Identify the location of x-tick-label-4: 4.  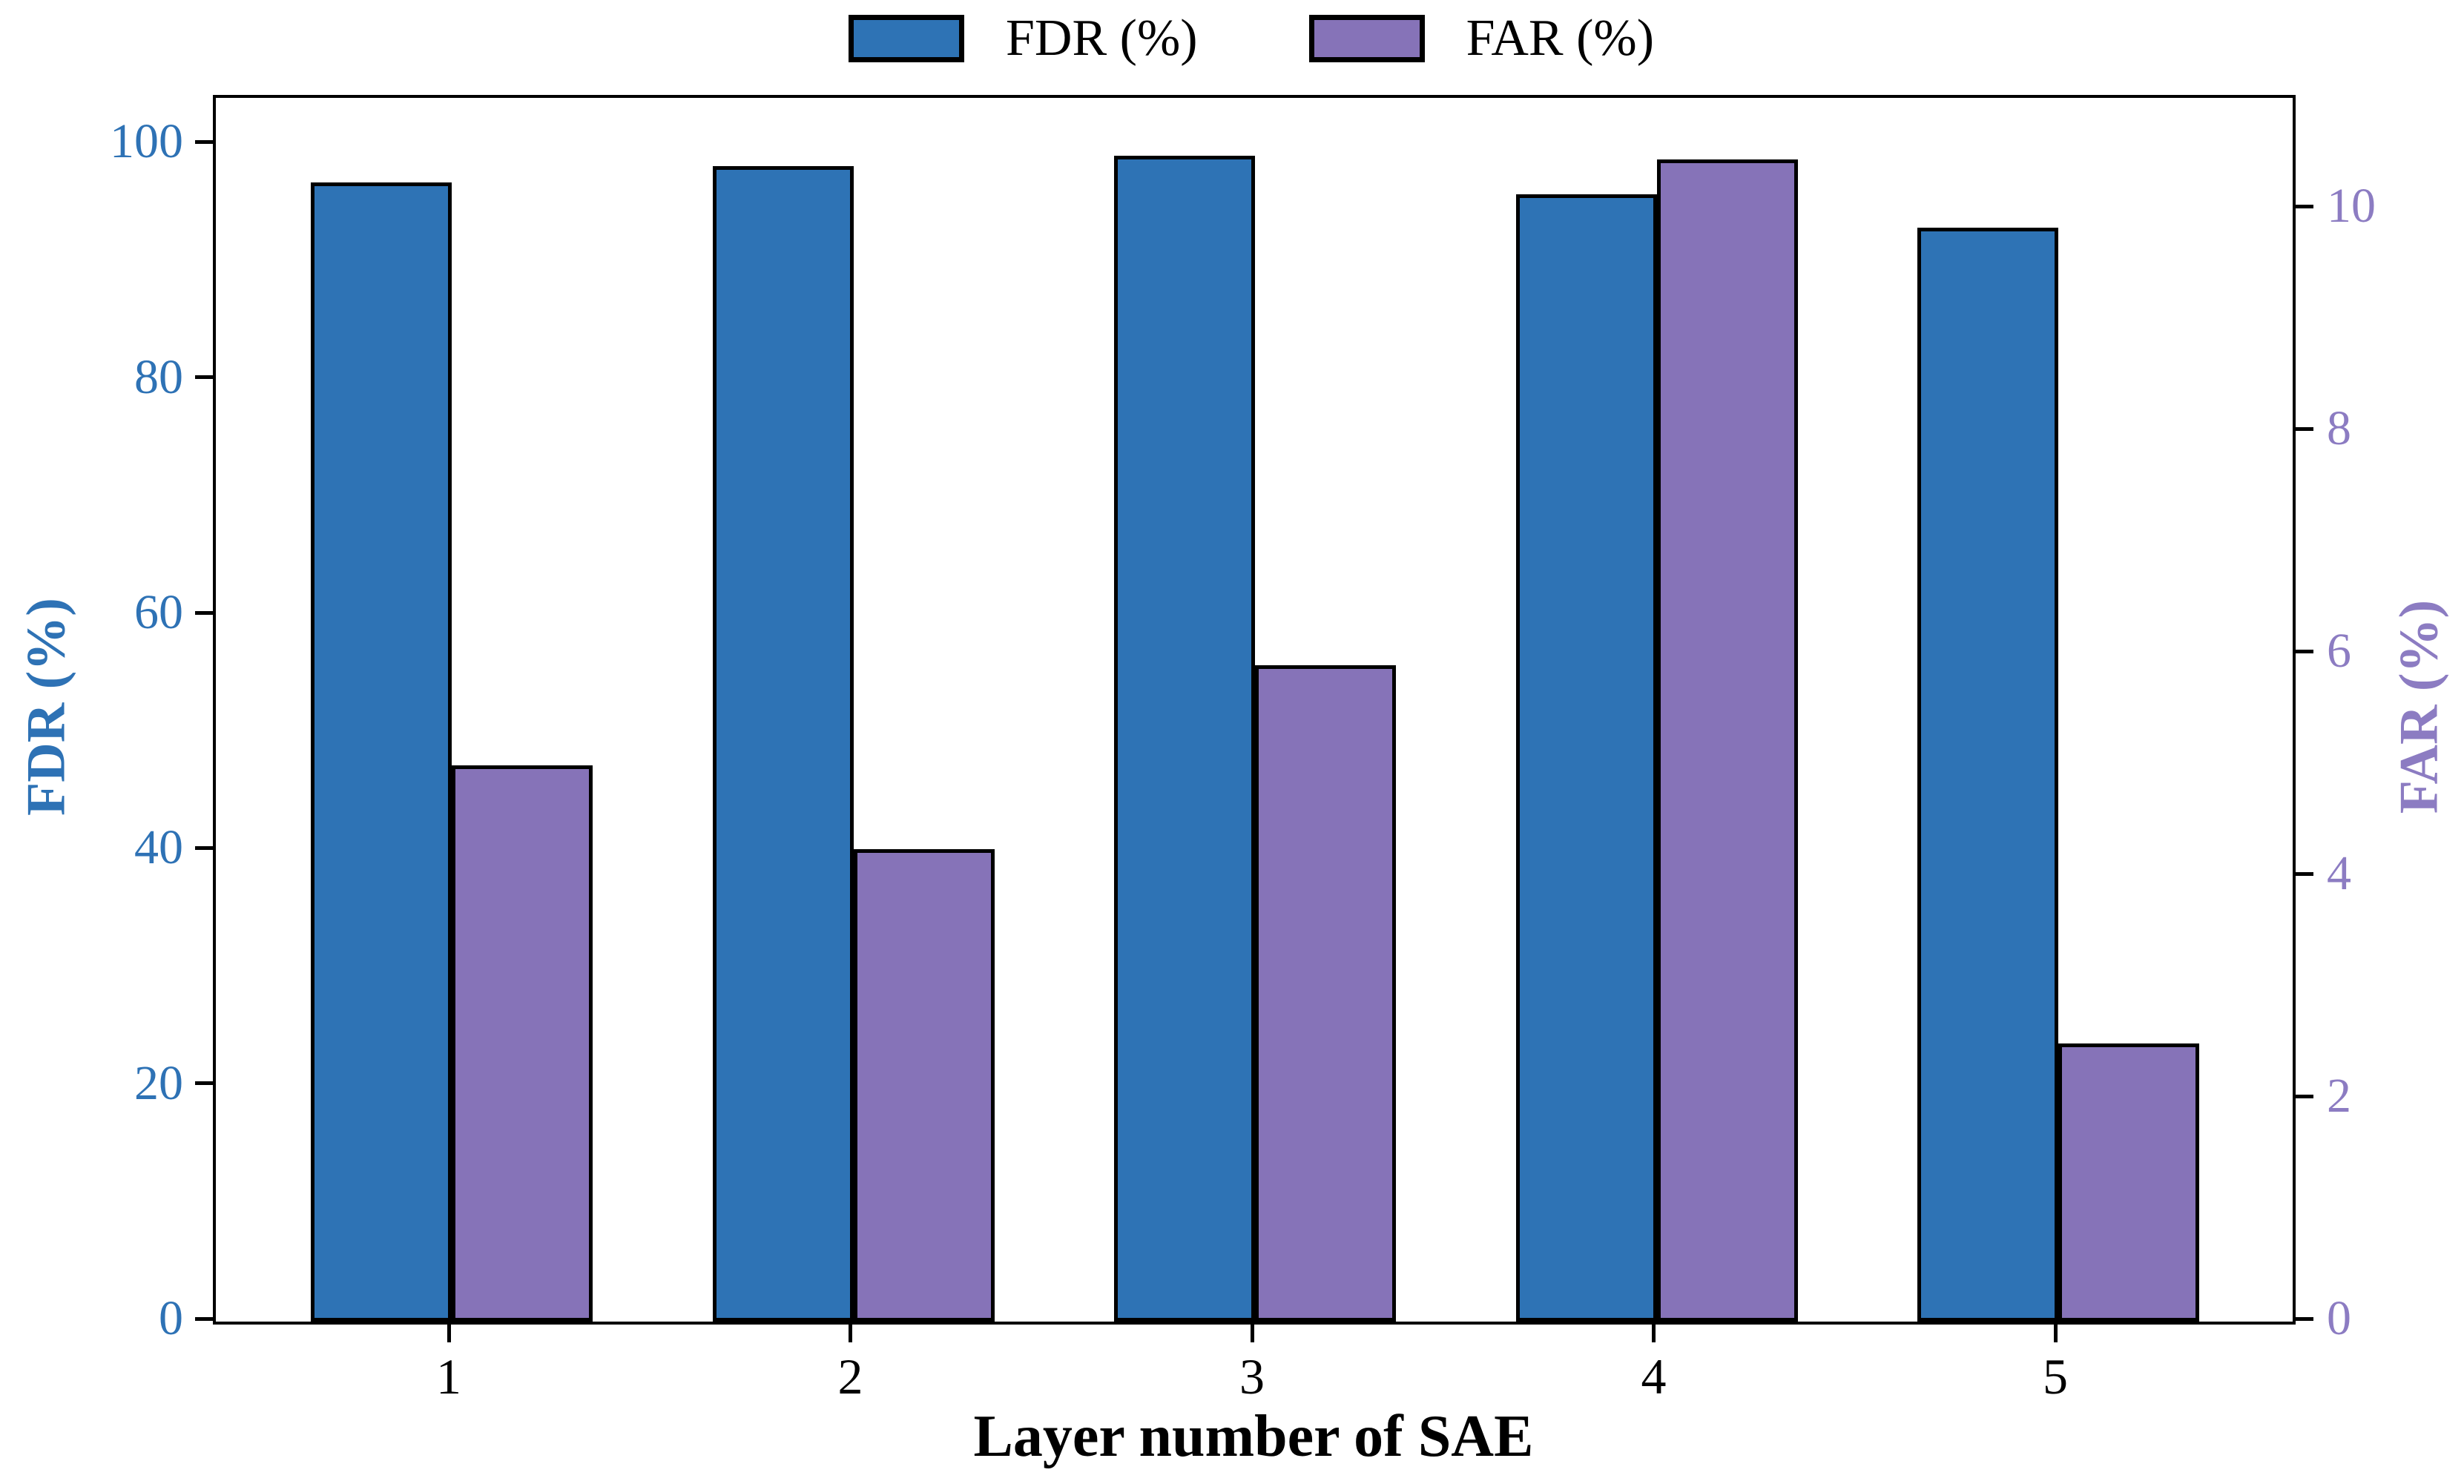
(1654, 1377).